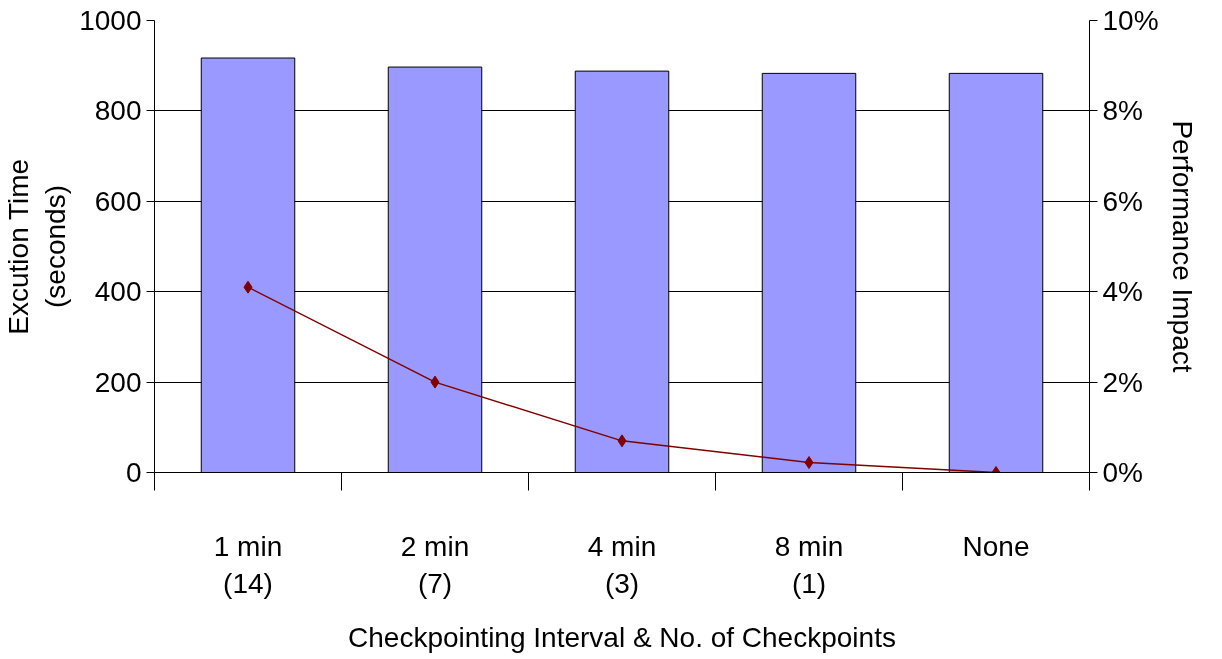  Describe the element at coordinates (435, 564) in the screenshot. I see `x-tick-label: 2 min (7)` at that location.